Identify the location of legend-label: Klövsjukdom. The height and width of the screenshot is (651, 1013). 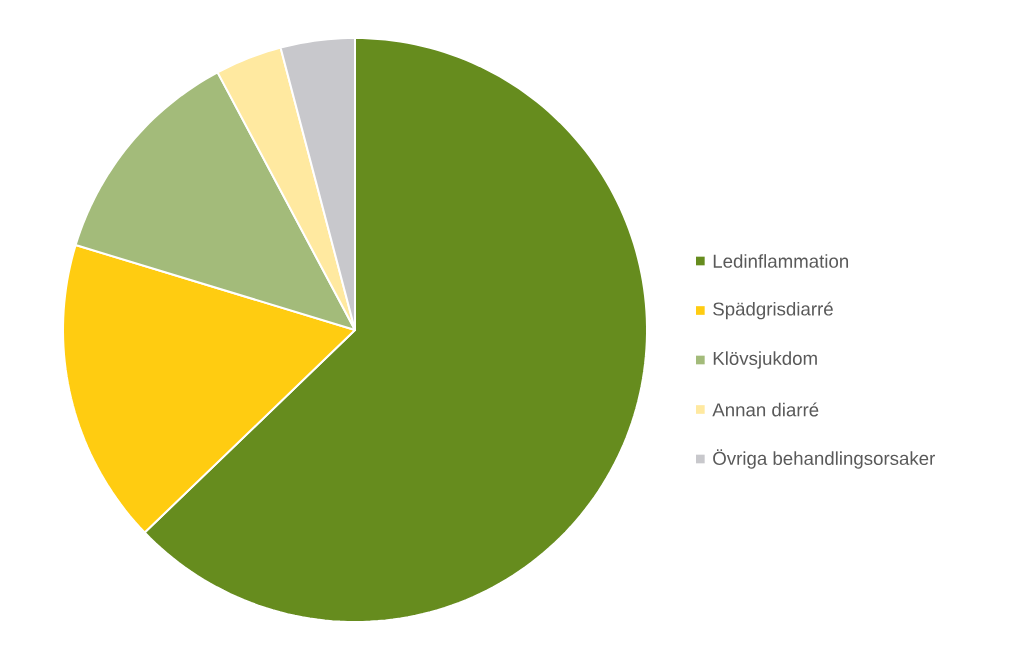
(765, 360).